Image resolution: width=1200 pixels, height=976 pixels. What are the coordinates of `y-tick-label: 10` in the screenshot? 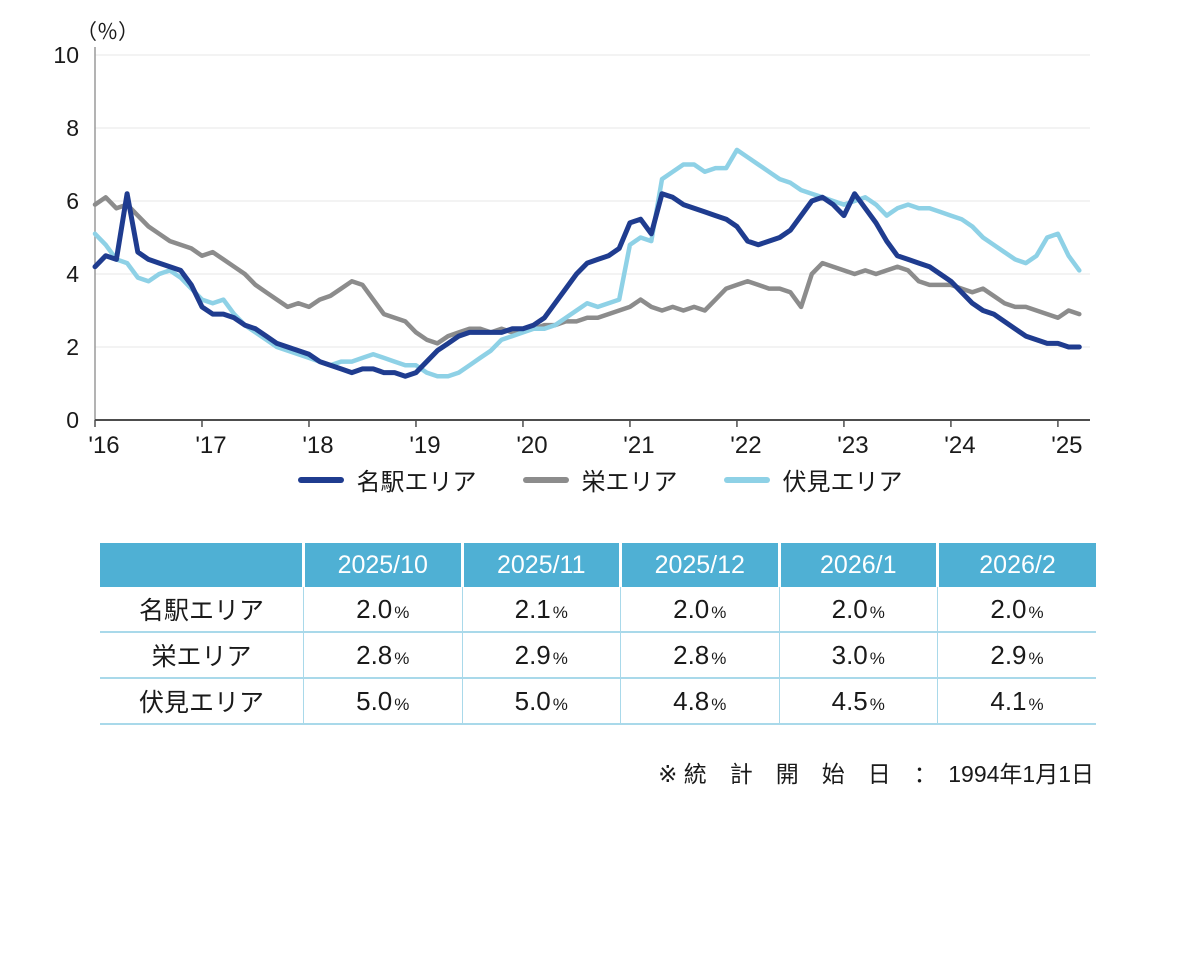 It's located at (66, 55).